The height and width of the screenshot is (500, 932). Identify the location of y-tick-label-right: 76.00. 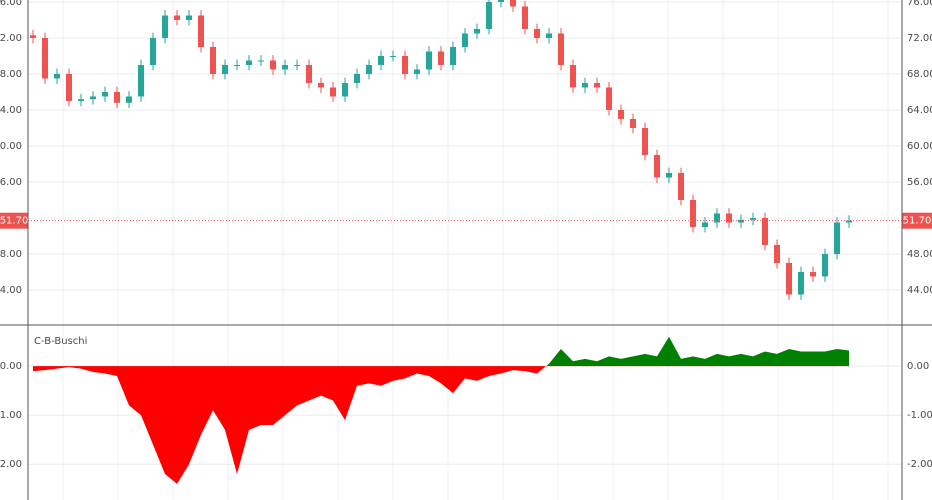
(919, 4).